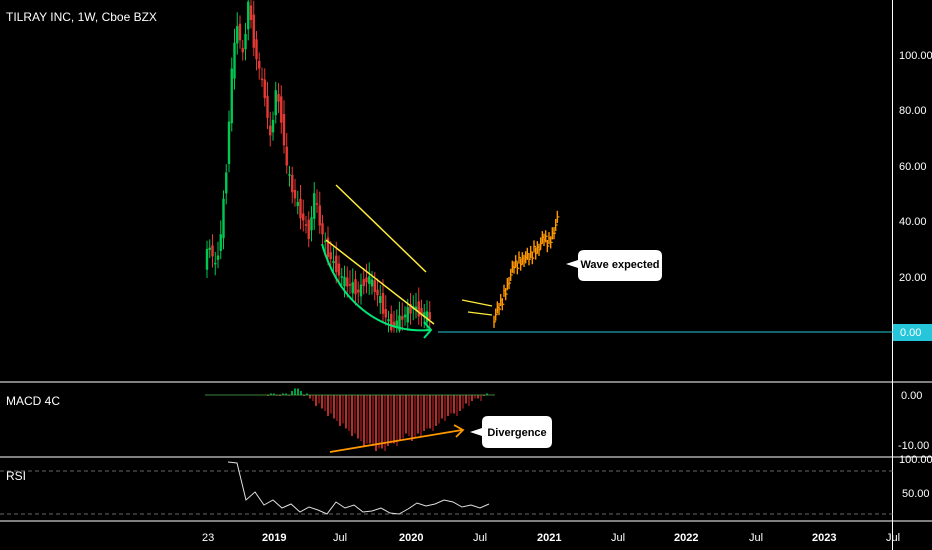 The image size is (932, 550). I want to click on rsi-tick: 100.00, so click(915, 460).